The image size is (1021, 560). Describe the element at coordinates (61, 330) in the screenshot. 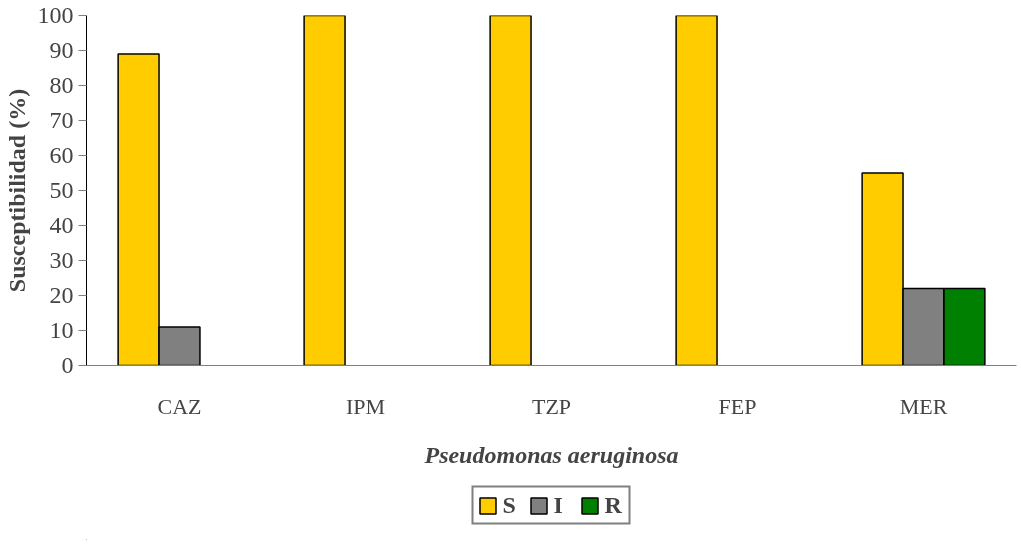

I see `y-tick-label: 10` at that location.